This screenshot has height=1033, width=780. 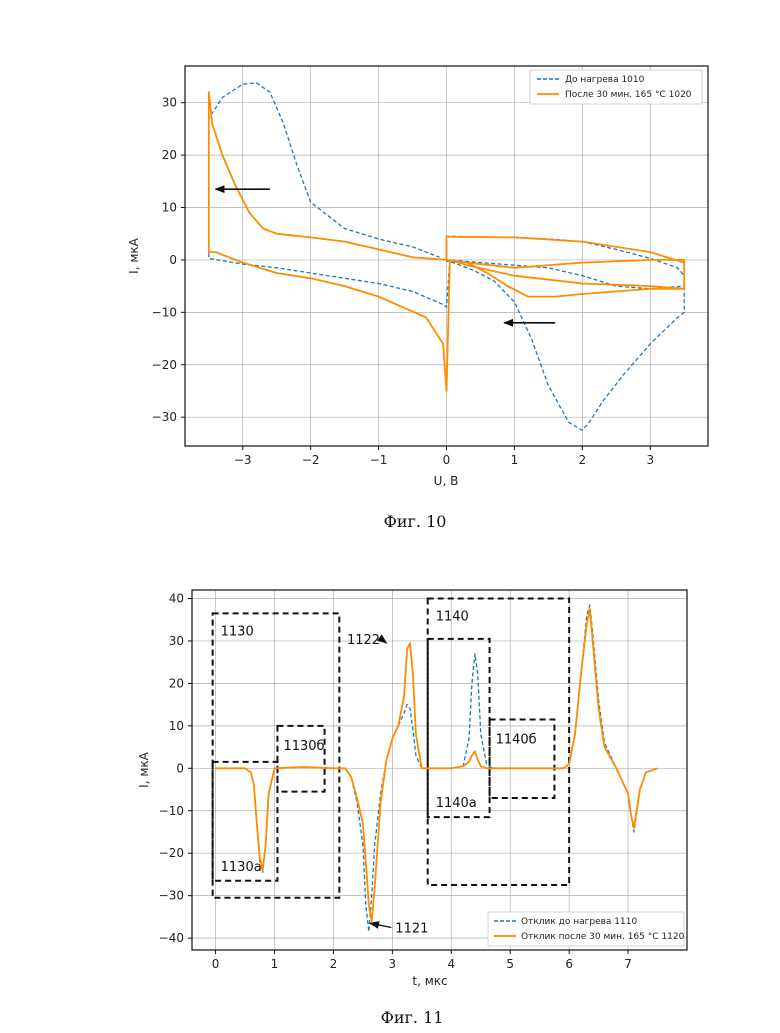 I want to click on x-tick-label: 4, so click(x=451, y=964).